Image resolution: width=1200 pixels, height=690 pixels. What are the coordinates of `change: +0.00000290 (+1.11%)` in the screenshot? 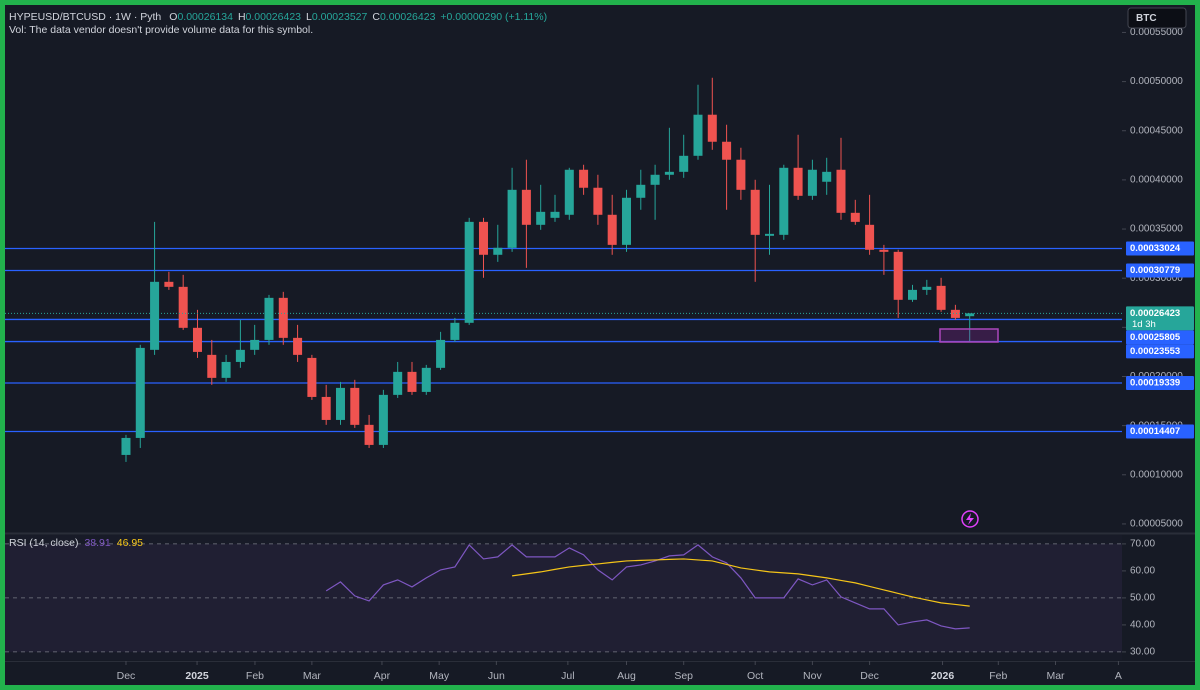 It's located at (493, 17).